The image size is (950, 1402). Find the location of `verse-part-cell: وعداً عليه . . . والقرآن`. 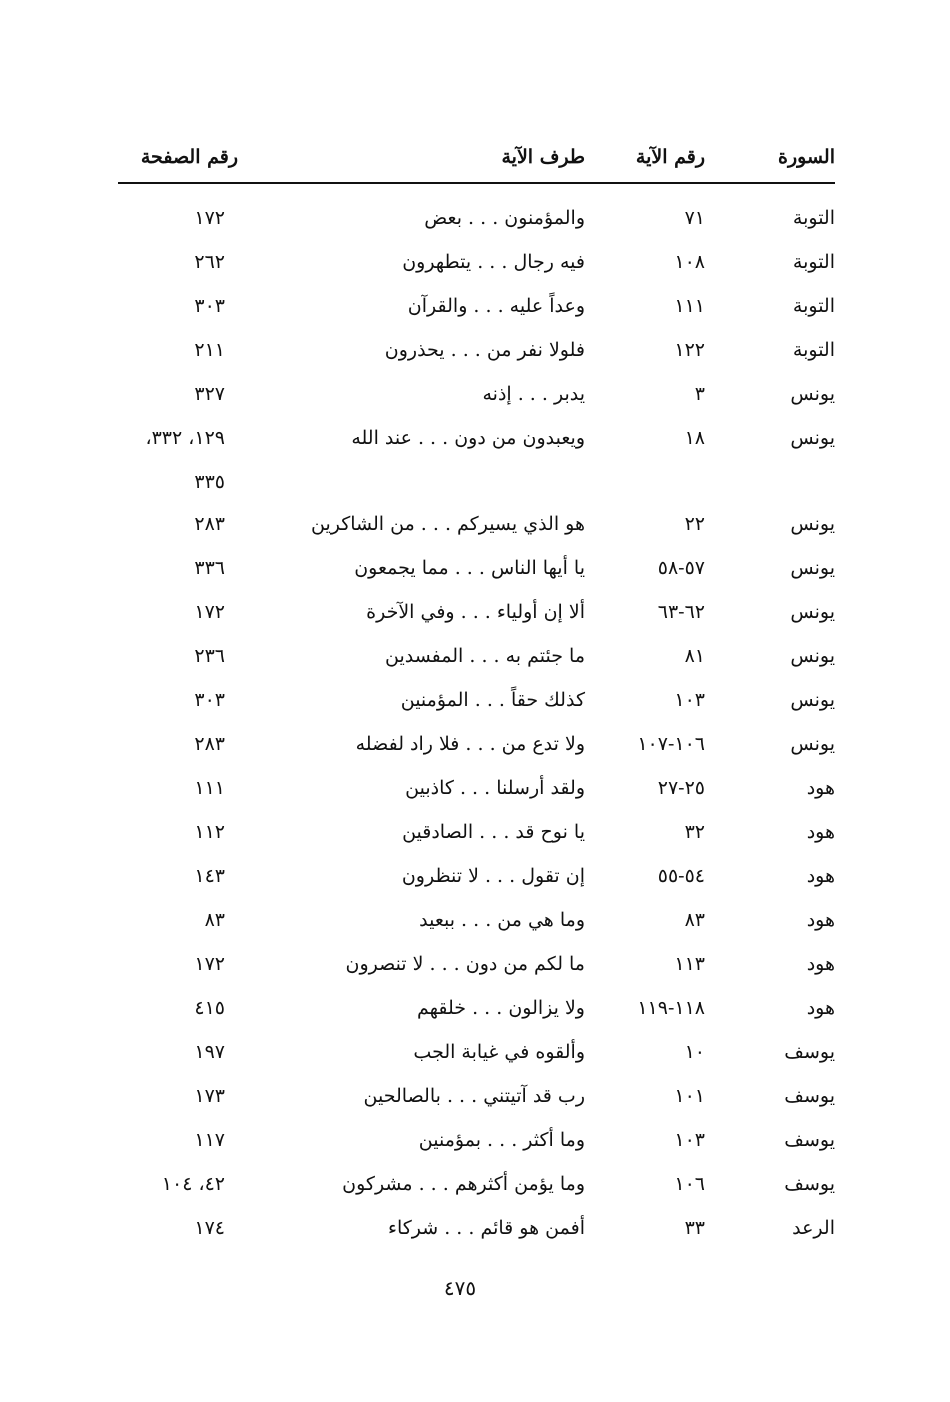

verse-part-cell: وعداً عليه . . . والقرآن is located at coordinates (496, 306).